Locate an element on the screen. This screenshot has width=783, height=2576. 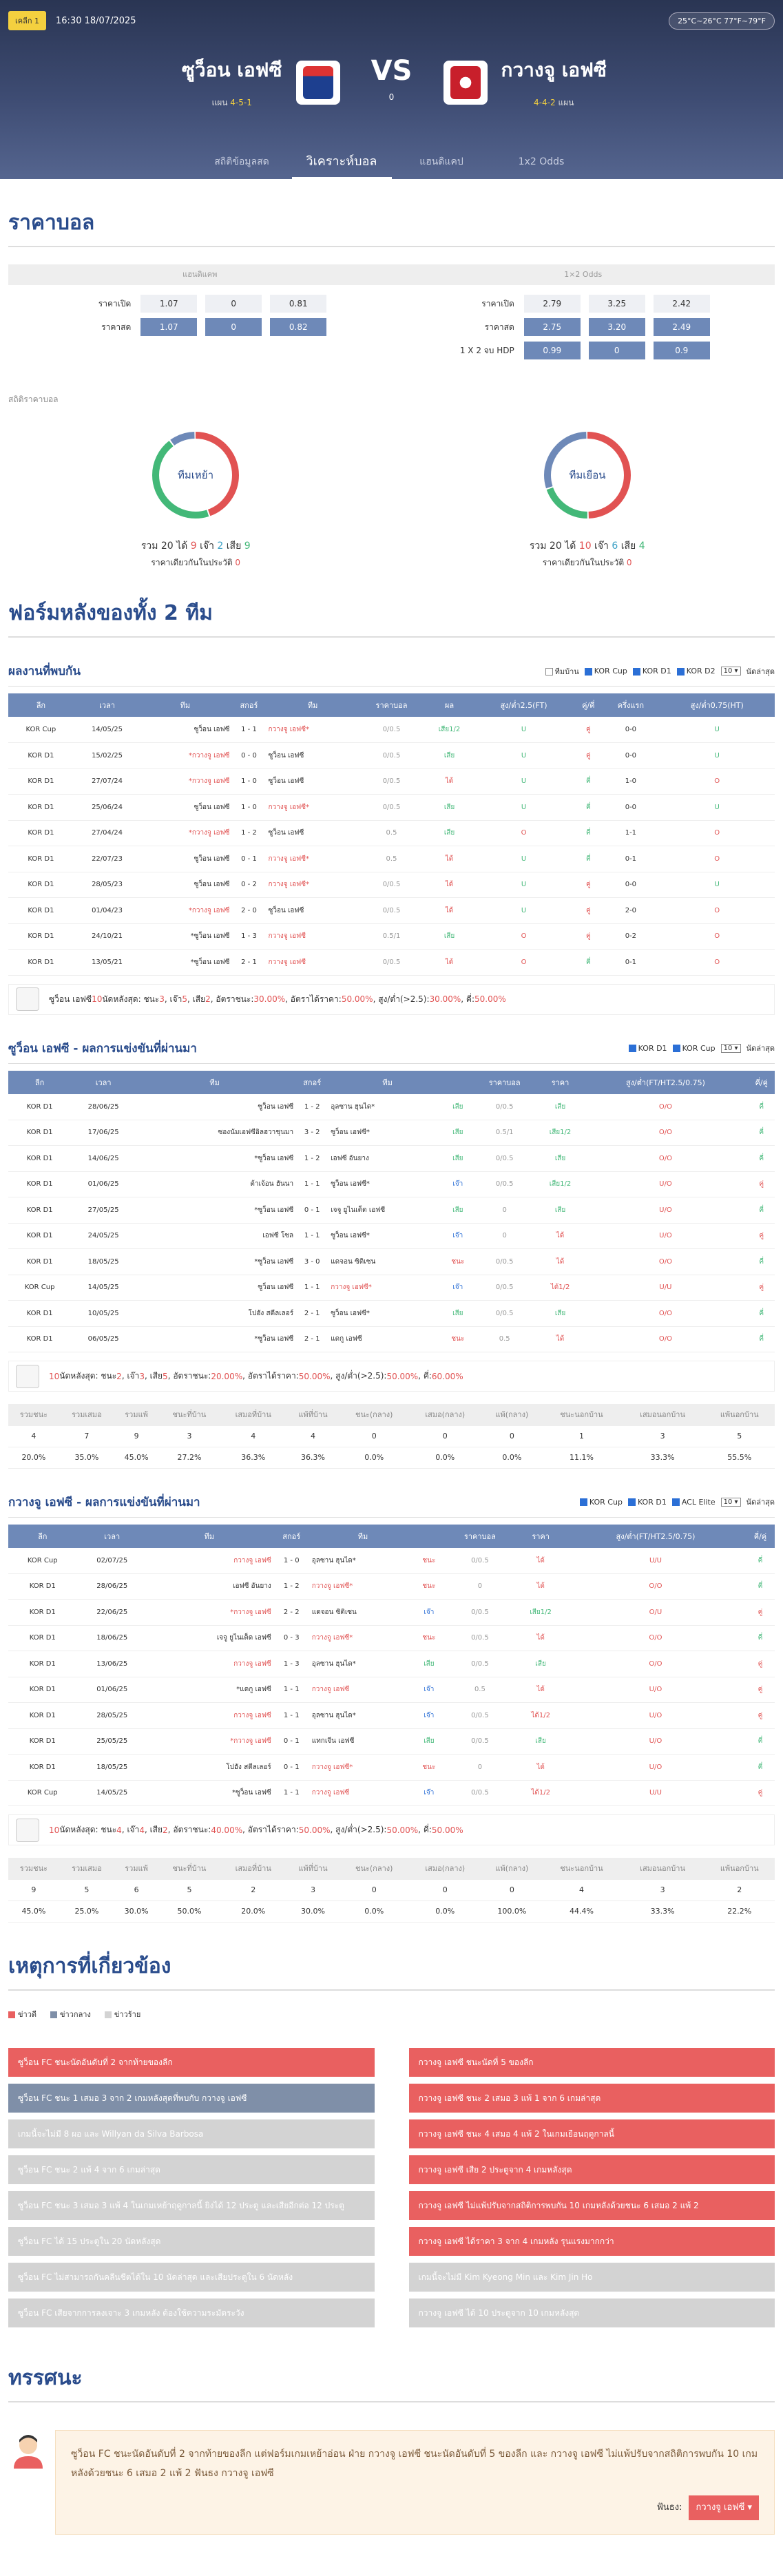
table-cell: อุลซาน ฮุนได* is located at coordinates (388, 1107).